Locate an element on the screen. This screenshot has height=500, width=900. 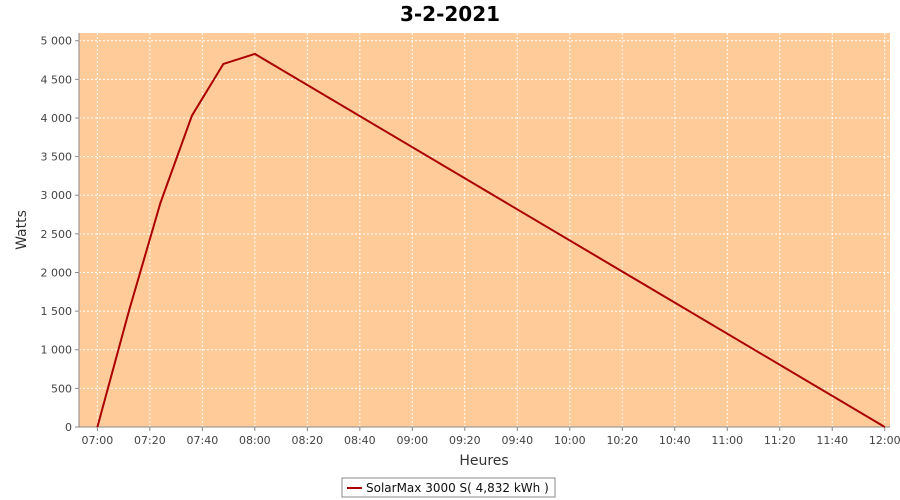
y-tick-label: 4 500 is located at coordinates (57, 79).